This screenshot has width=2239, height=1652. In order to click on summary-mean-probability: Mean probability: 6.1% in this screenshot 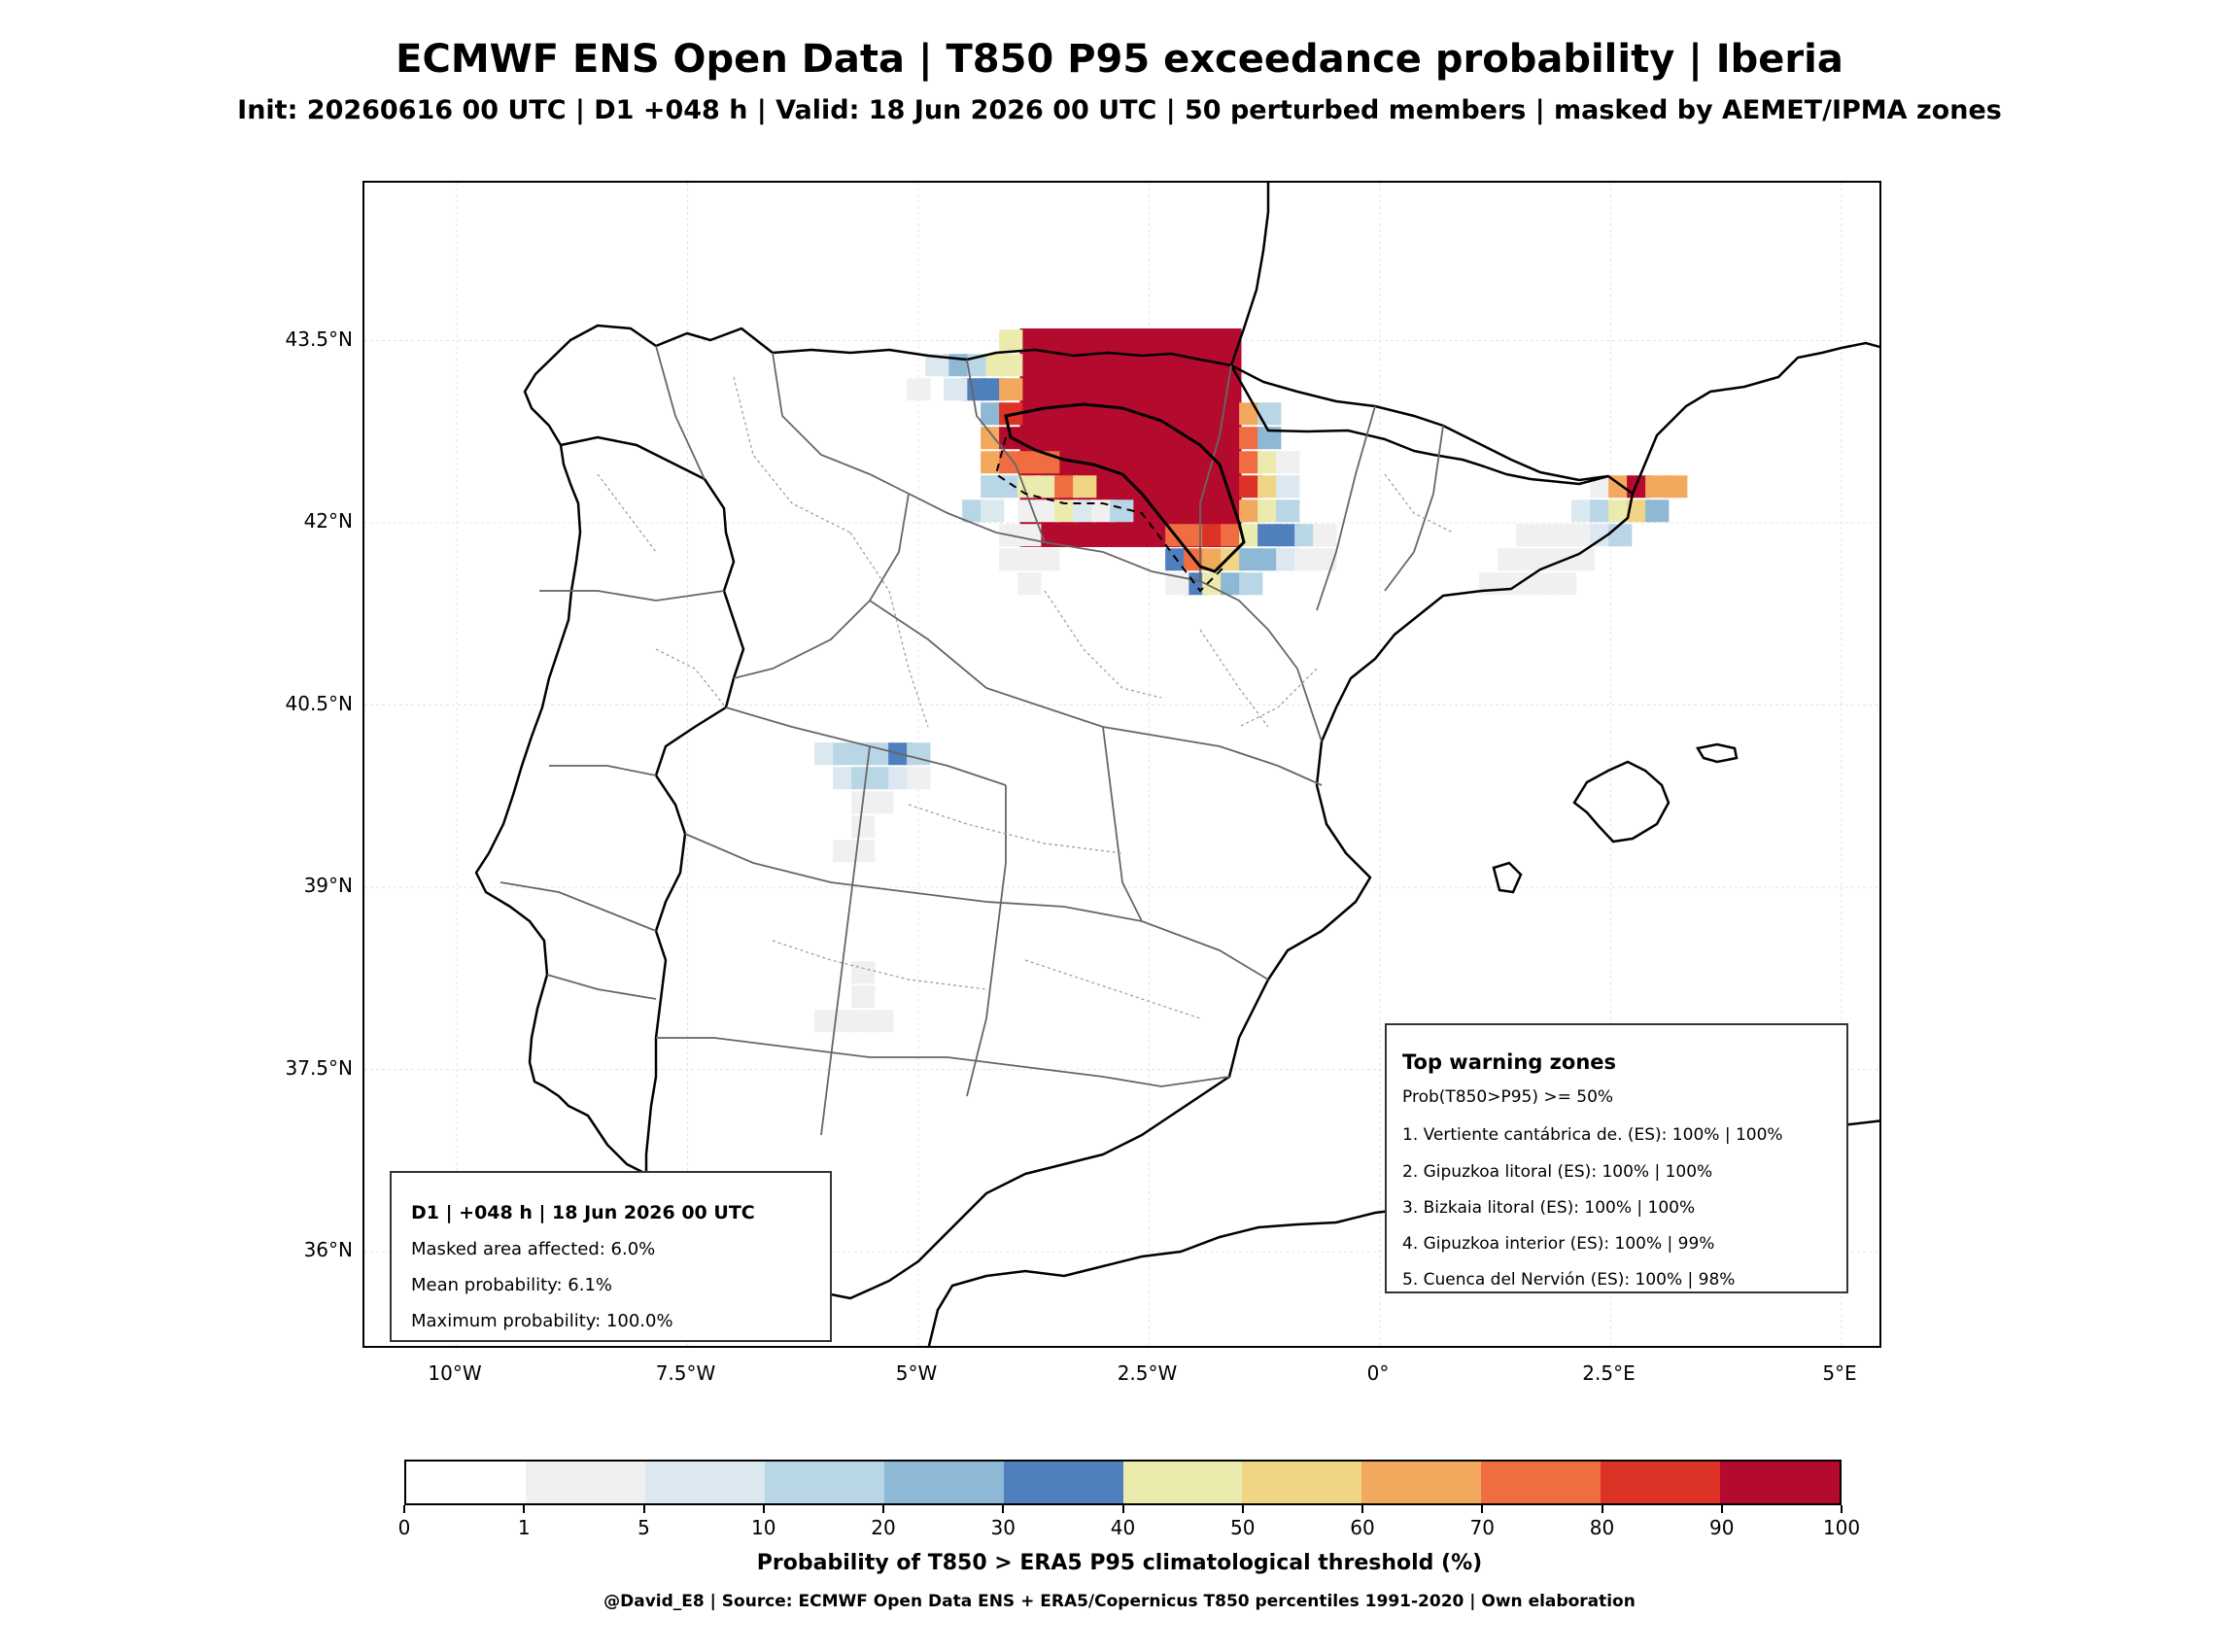, I will do `click(512, 1285)`.